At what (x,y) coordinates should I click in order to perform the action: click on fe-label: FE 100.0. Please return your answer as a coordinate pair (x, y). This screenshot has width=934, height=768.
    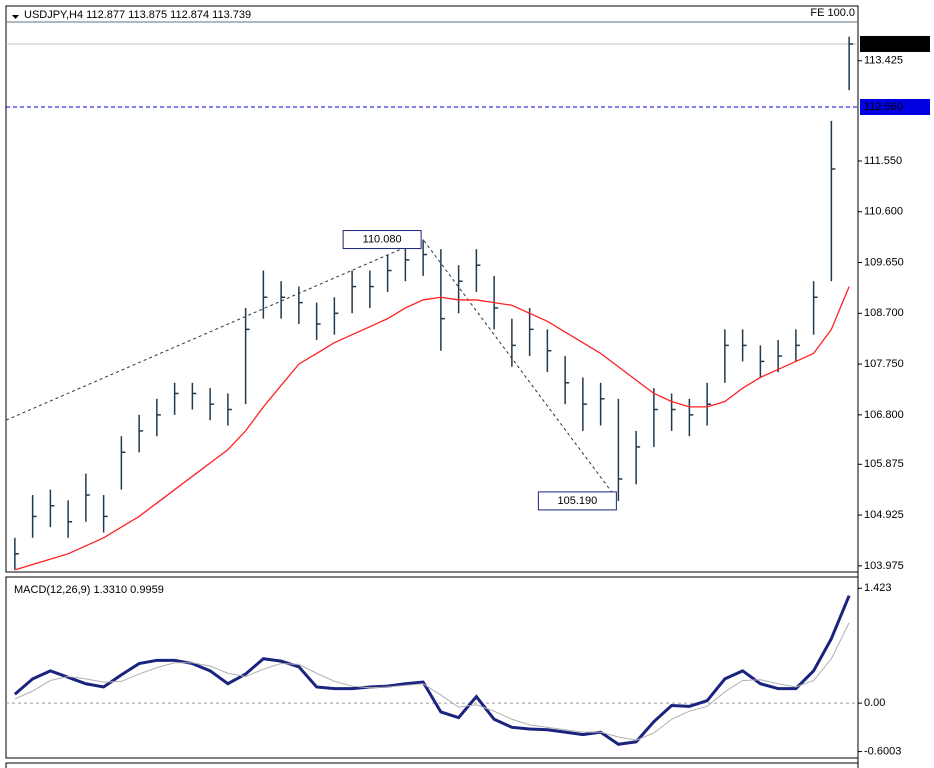
    Looking at the image, I should click on (832, 13).